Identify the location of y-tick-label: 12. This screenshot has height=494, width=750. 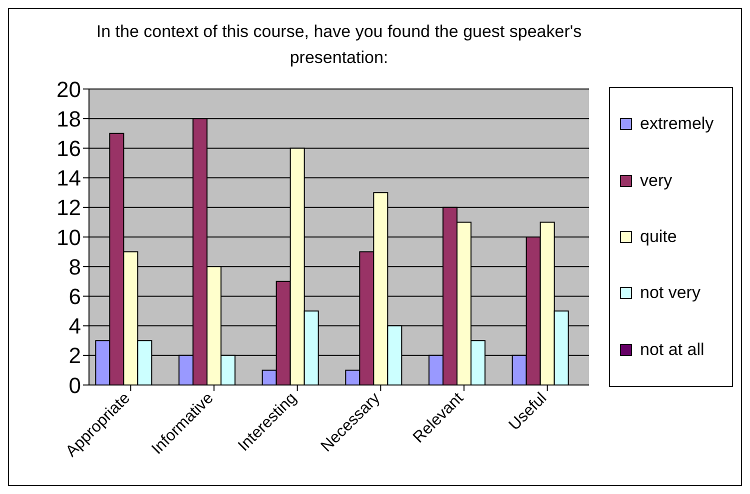
(68, 207).